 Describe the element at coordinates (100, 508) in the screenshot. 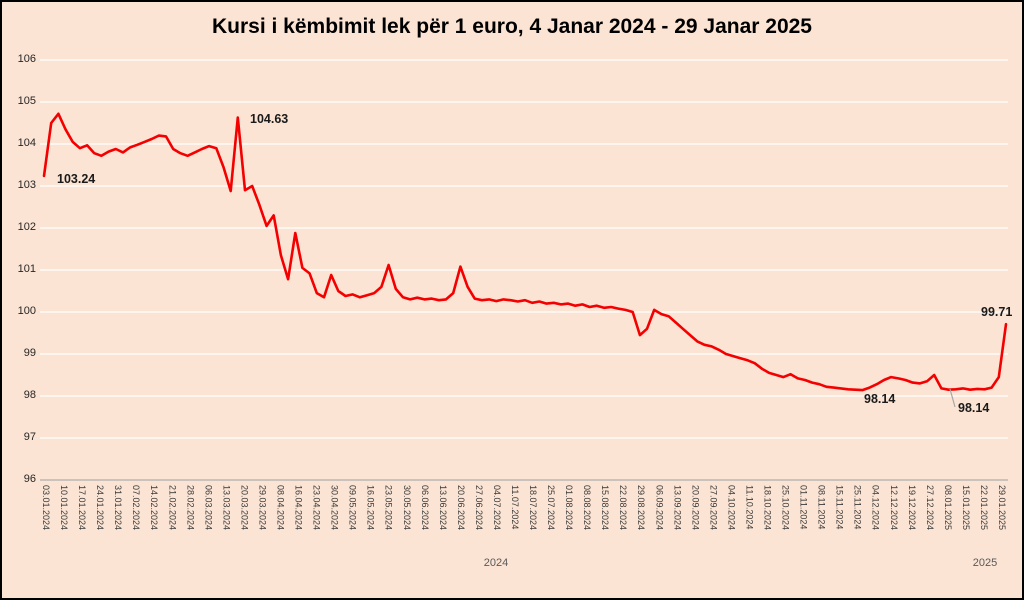

I see `x-axis-tick-label: 24.01.2024` at that location.